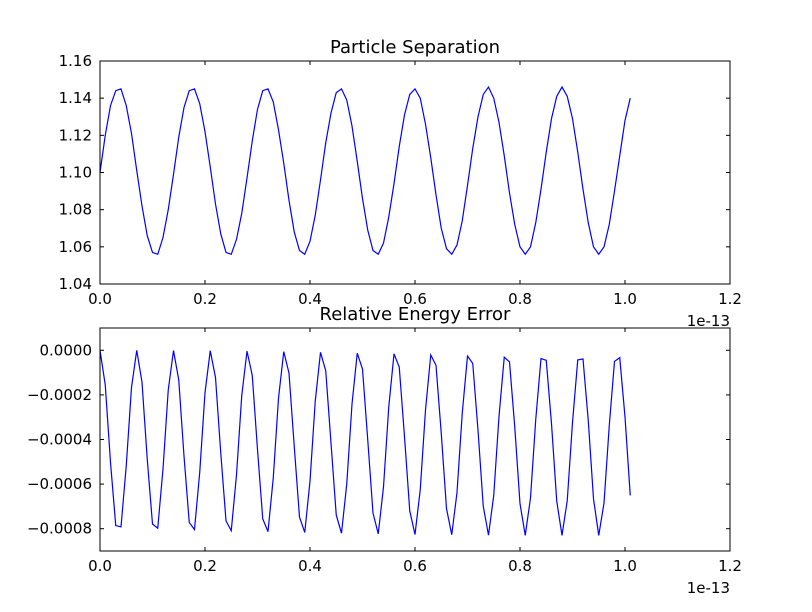 The image size is (812, 612). I want to click on y-tick-label: 0.0000, so click(66, 350).